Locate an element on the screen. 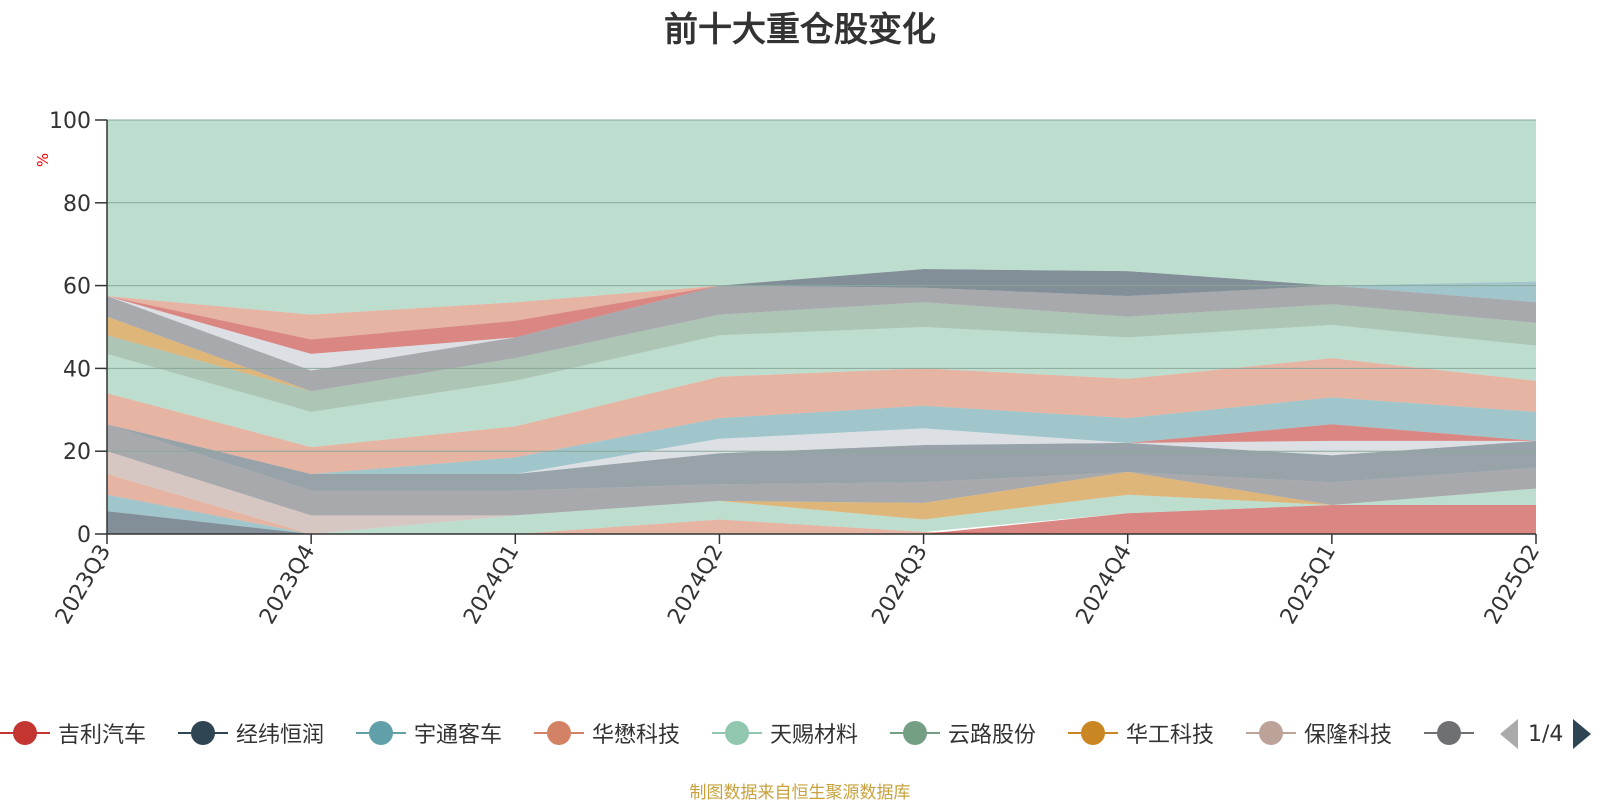 The height and width of the screenshot is (803, 1600). legend-prev-page-button is located at coordinates (1509, 734).